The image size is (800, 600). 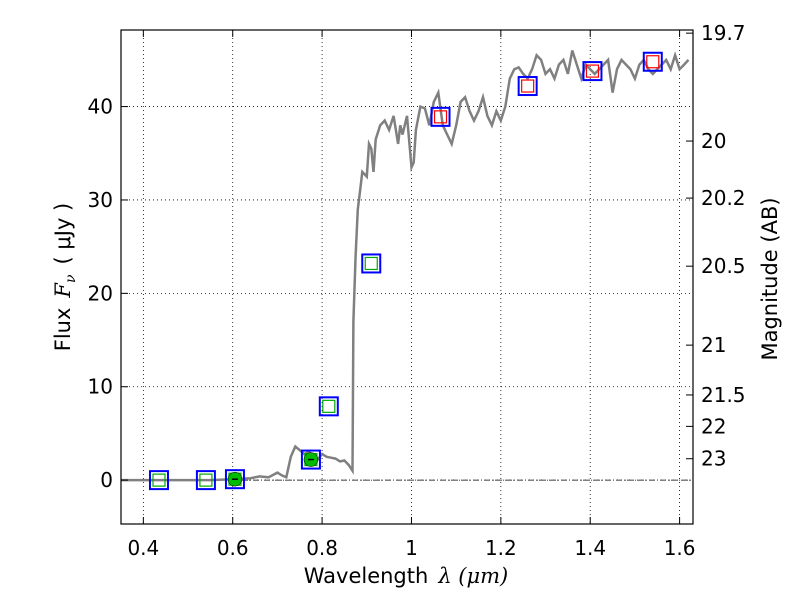 I want to click on magnitude-tick-label: 20.5, so click(x=723, y=266).